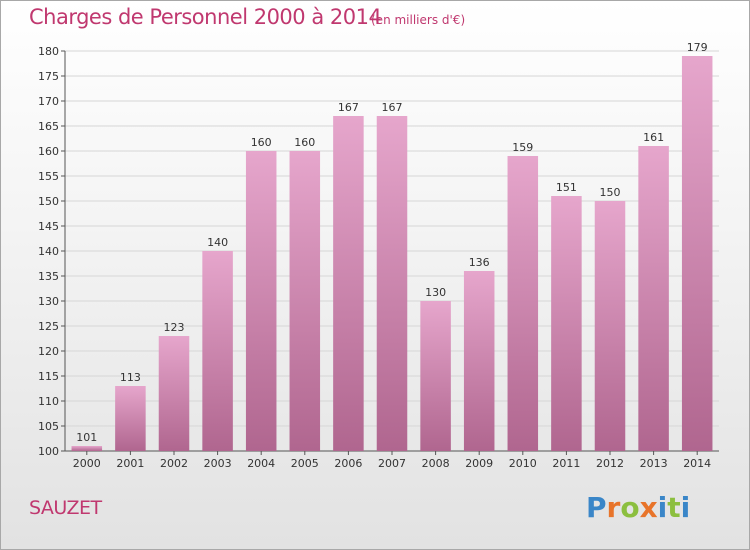  Describe the element at coordinates (217, 242) in the screenshot. I see `data-label: 140` at that location.